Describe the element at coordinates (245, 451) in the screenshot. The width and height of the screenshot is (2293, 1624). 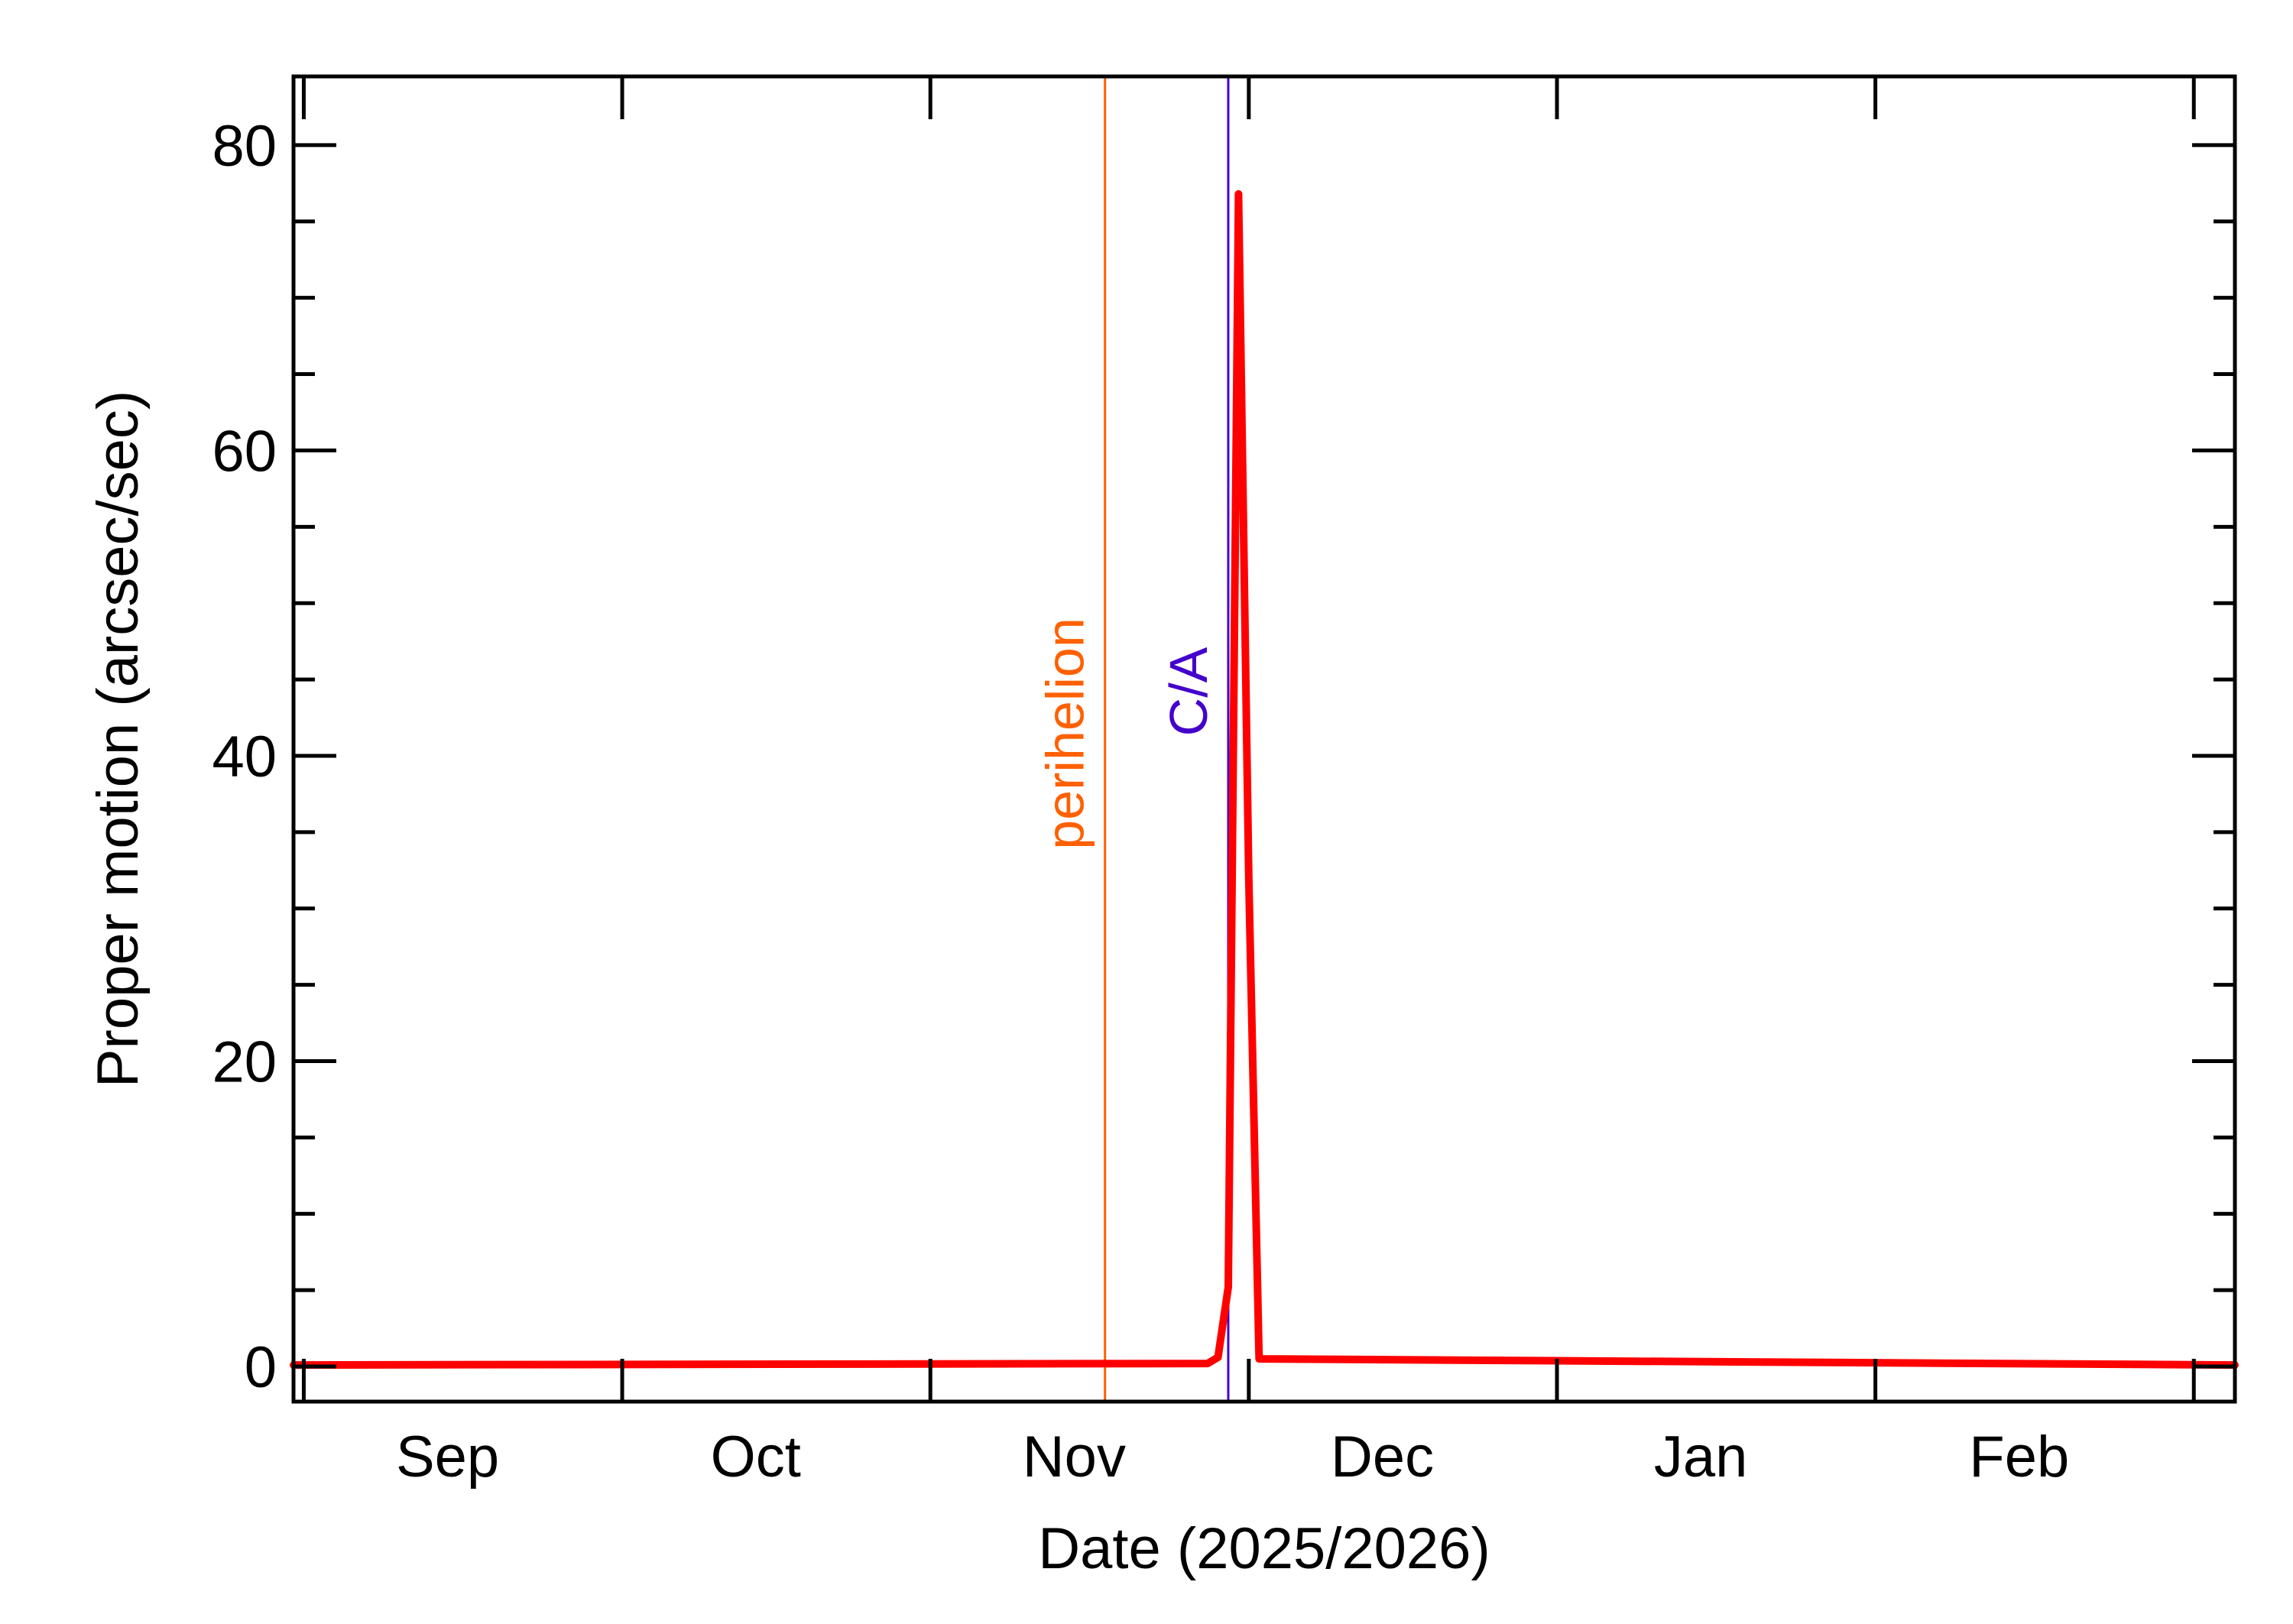
I see `y-tick-label: 60` at that location.